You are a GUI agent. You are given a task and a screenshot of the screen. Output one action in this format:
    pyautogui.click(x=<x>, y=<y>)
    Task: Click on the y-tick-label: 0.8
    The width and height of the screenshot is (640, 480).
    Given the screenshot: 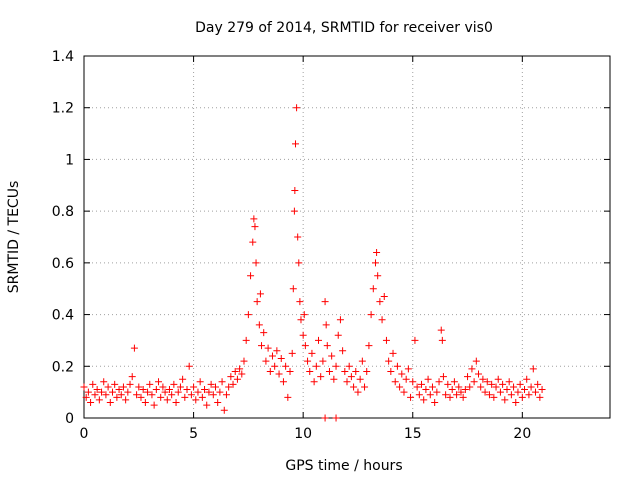 What is the action you would take?
    pyautogui.click(x=63, y=212)
    